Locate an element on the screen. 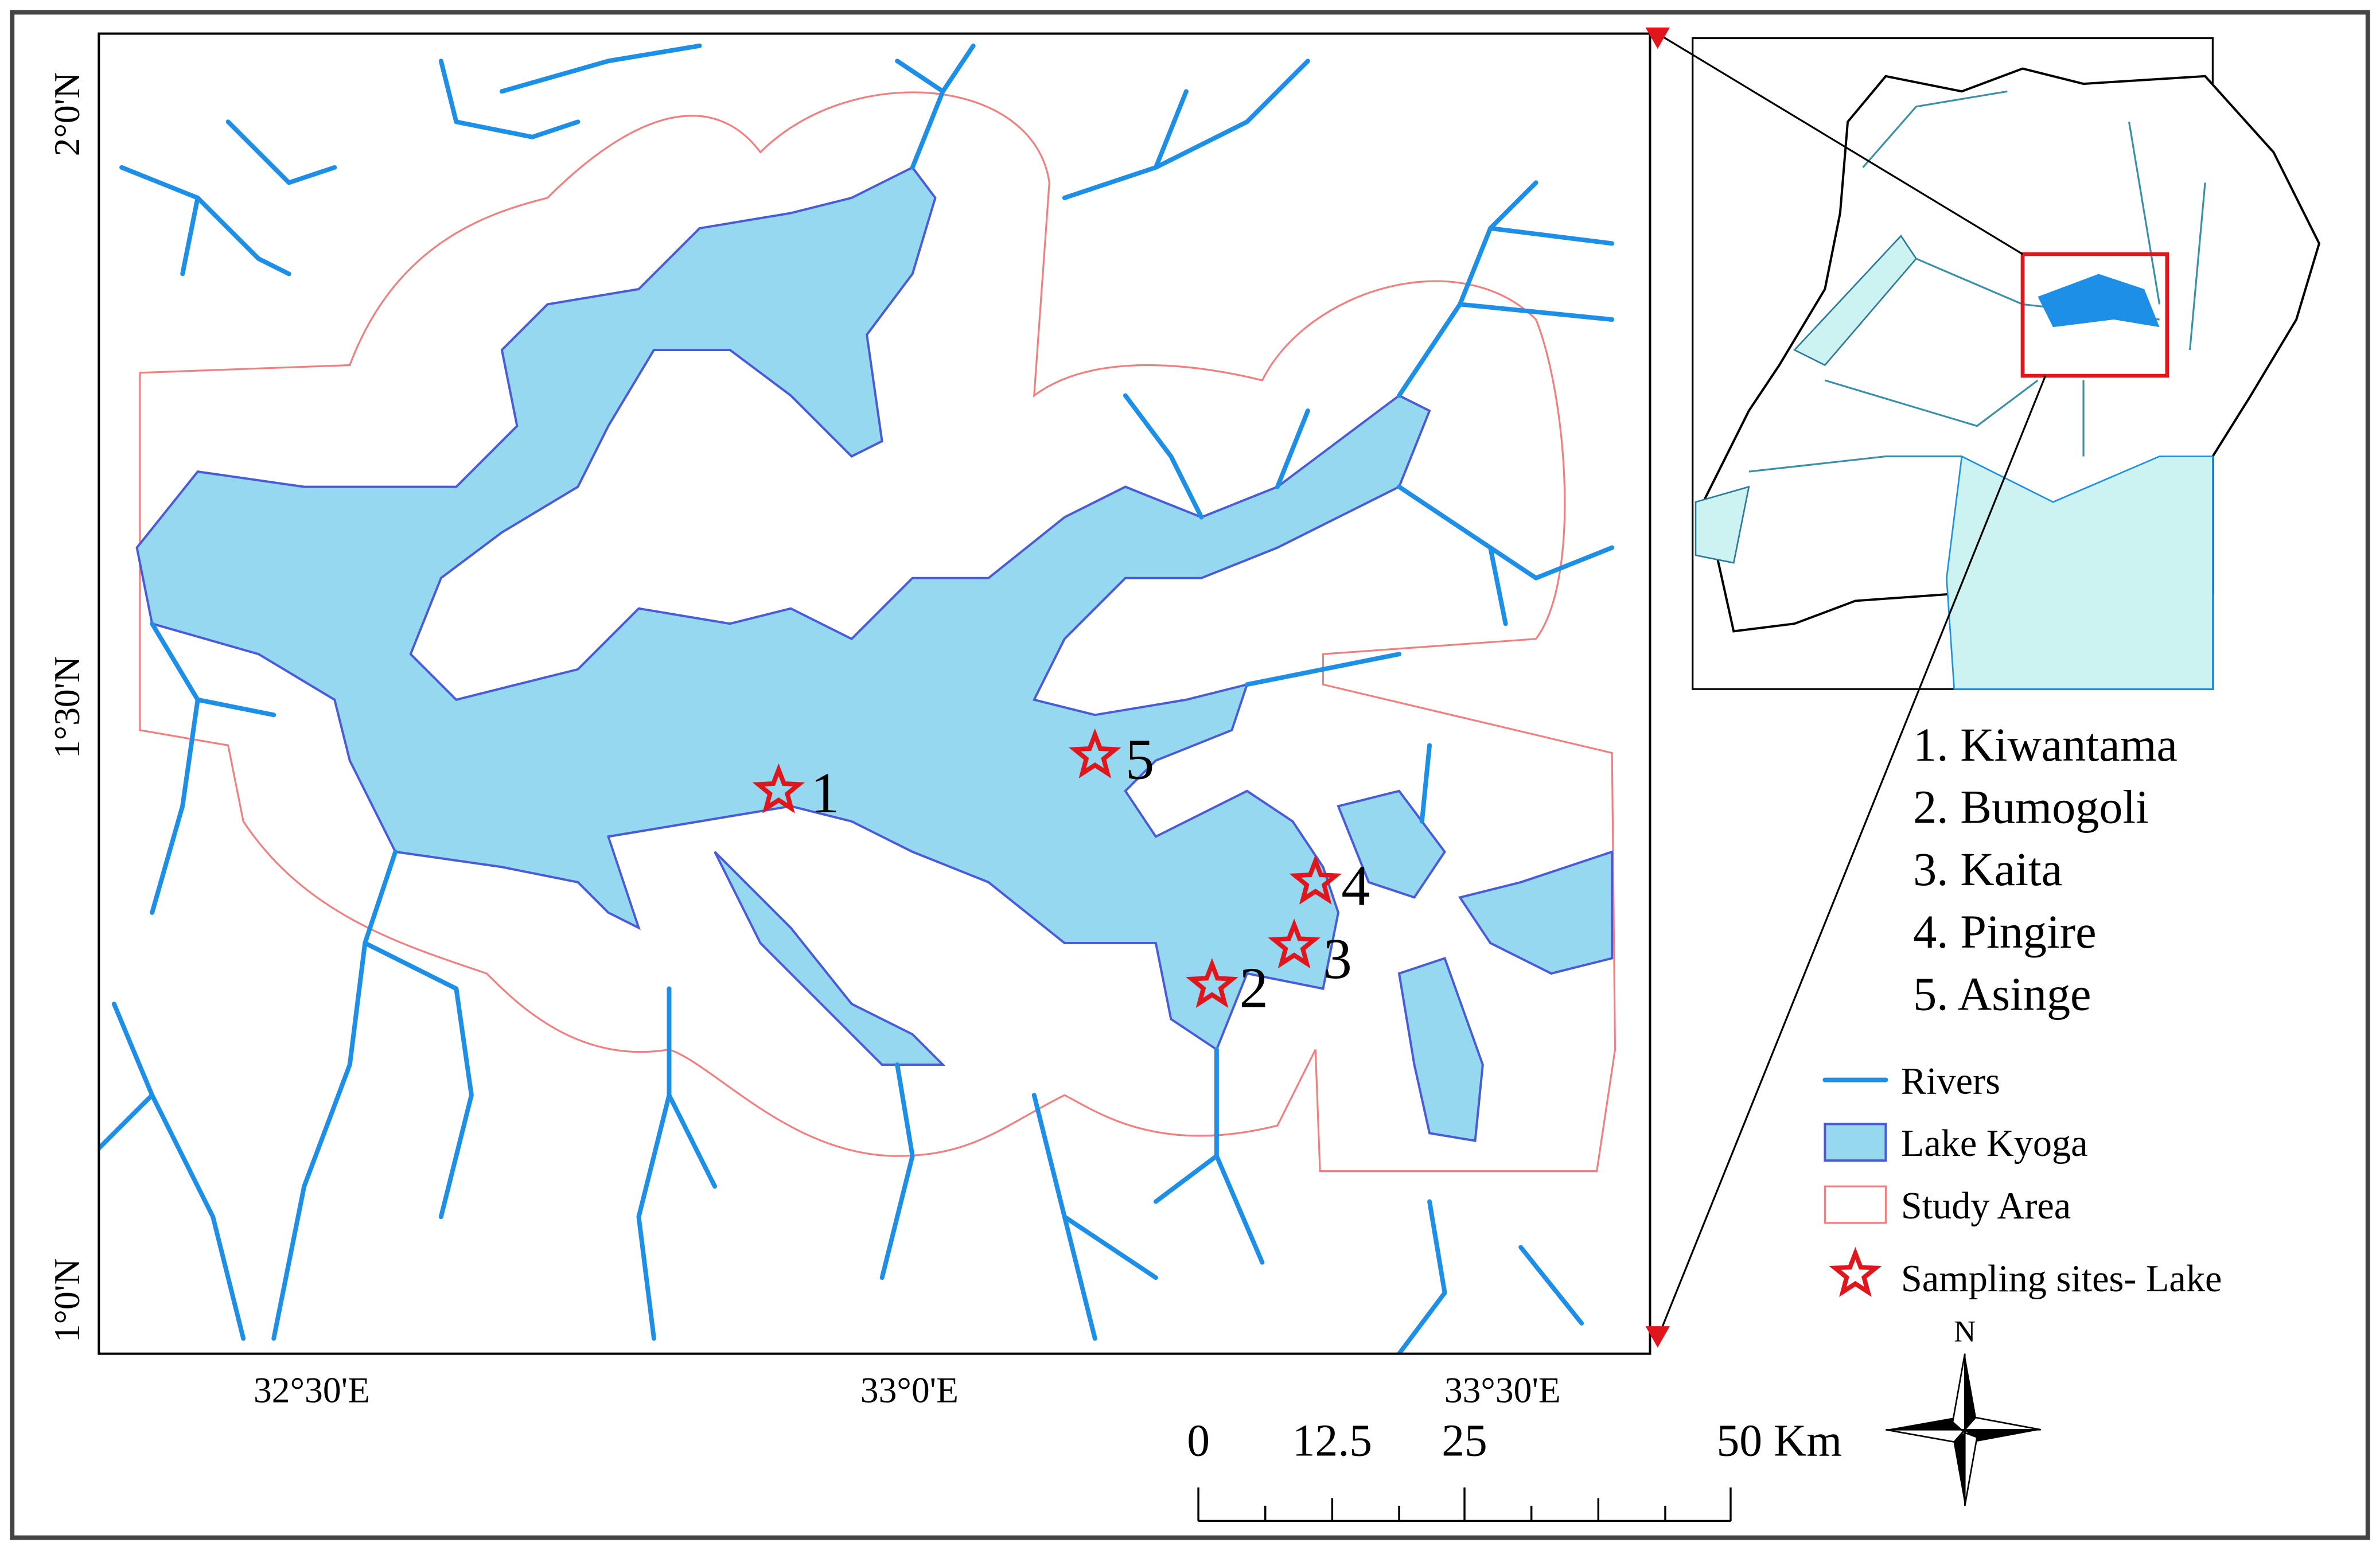 Image resolution: width=2380 pixels, height=1550 pixels. lon-label: 32°30'E is located at coordinates (312, 1390).